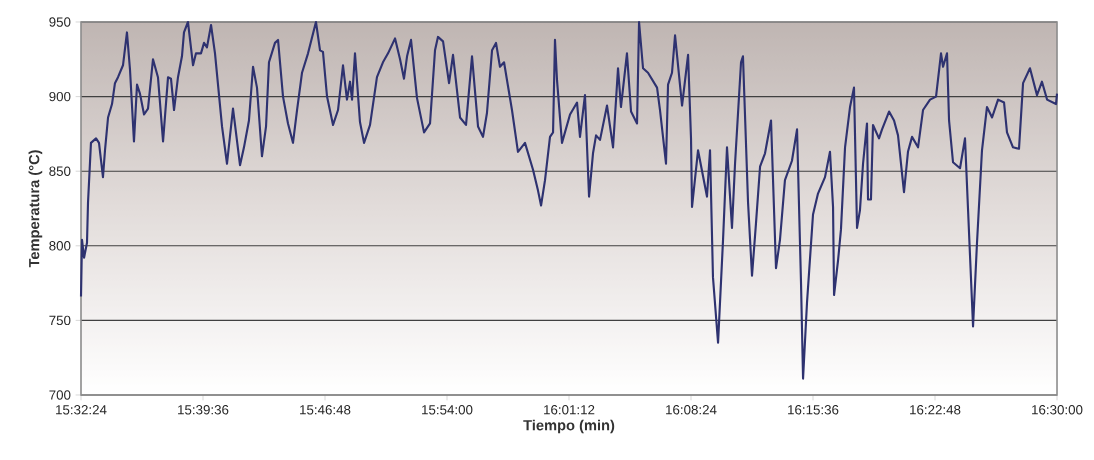 The height and width of the screenshot is (460, 1094). Describe the element at coordinates (81, 410) in the screenshot. I see `x-tick-label: 15:32:24` at that location.